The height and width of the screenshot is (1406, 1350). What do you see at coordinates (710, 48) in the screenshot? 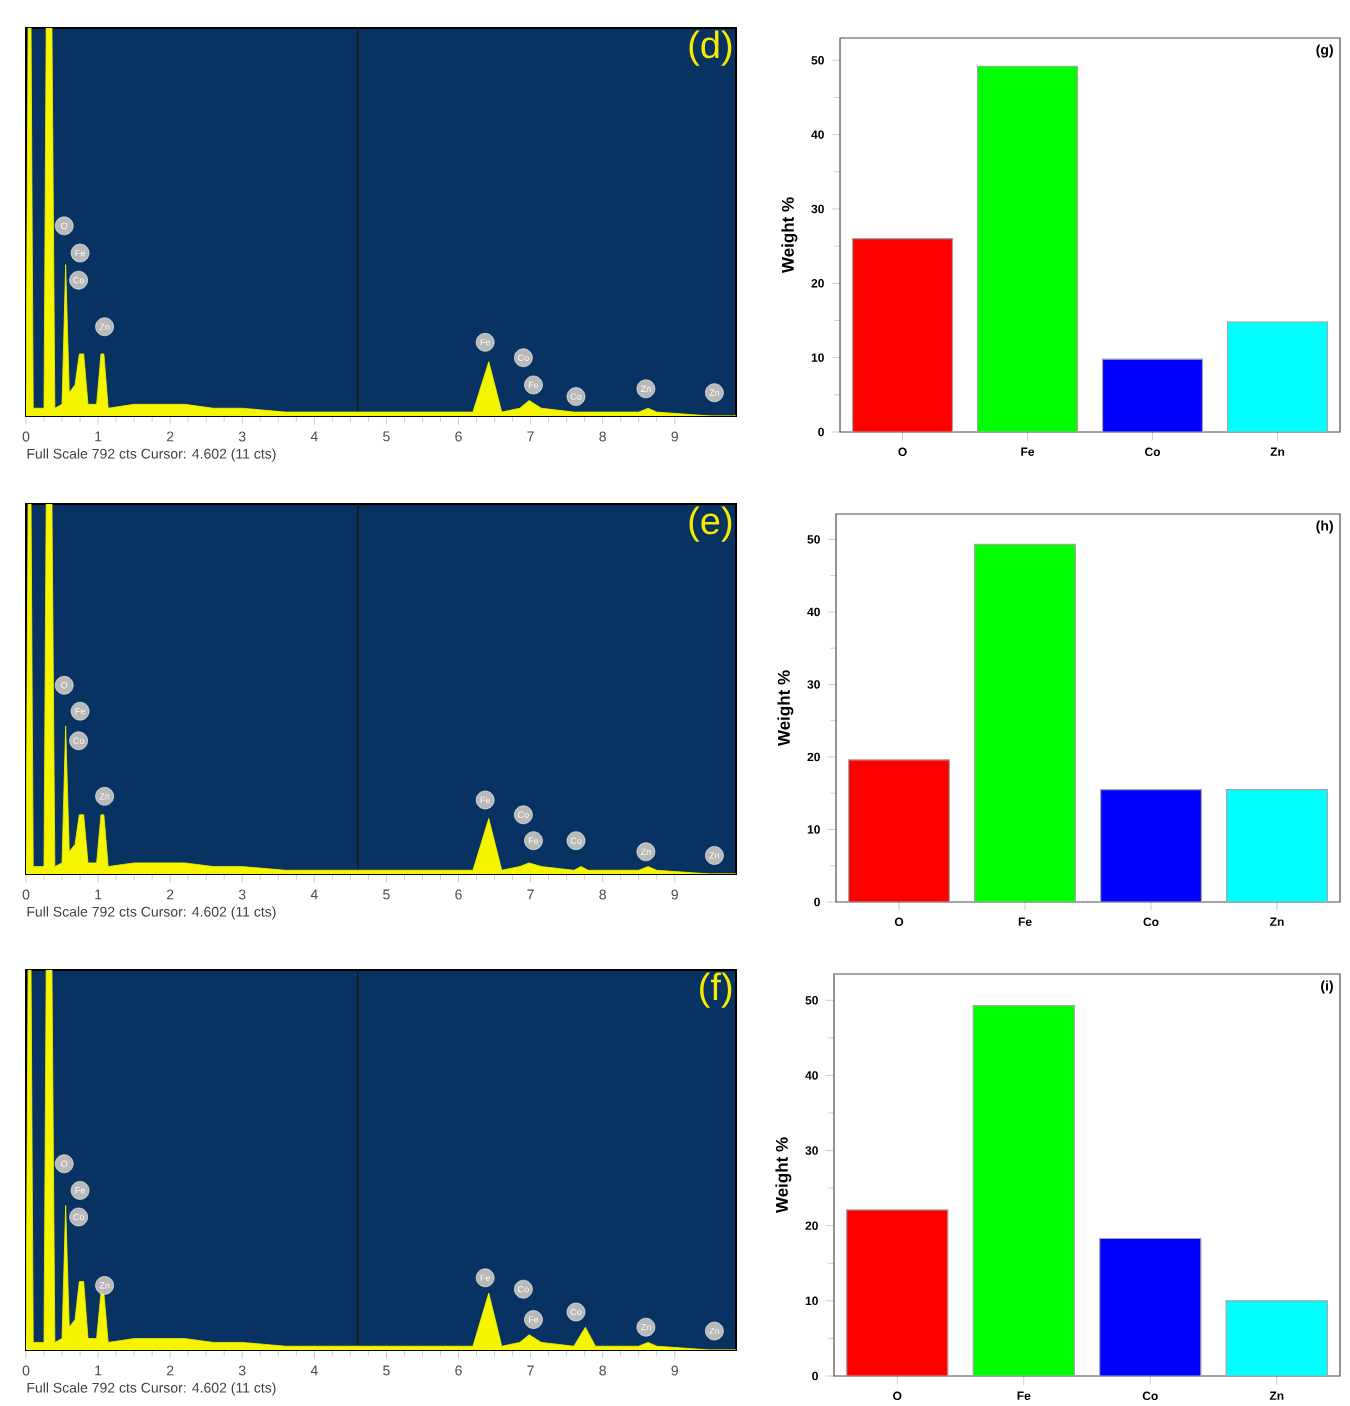
I see `chart-title: (d)` at bounding box center [710, 48].